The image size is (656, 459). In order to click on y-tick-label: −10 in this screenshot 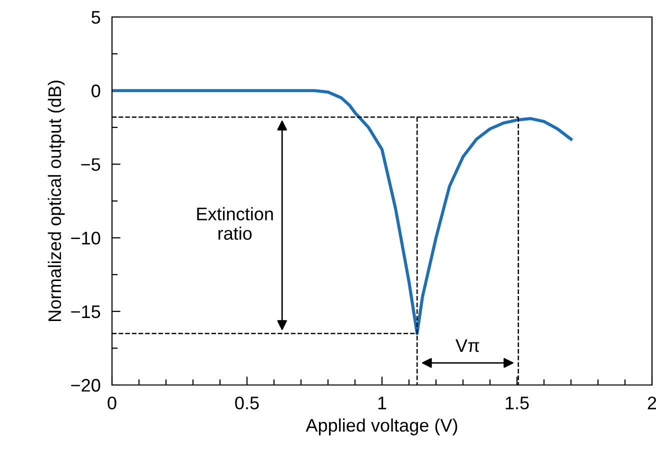, I will do `click(85, 238)`.